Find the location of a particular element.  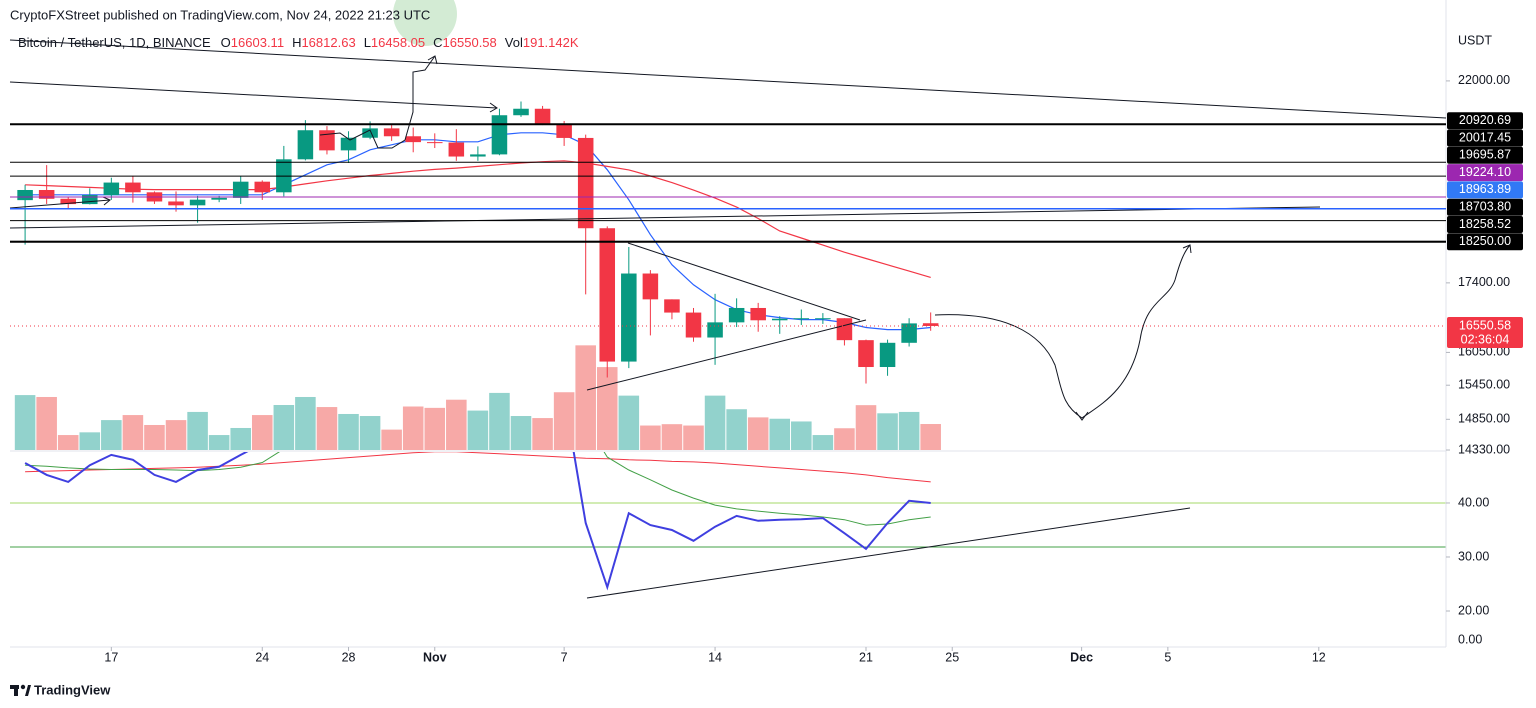

x-tick-label: Dec is located at coordinates (1081, 657).